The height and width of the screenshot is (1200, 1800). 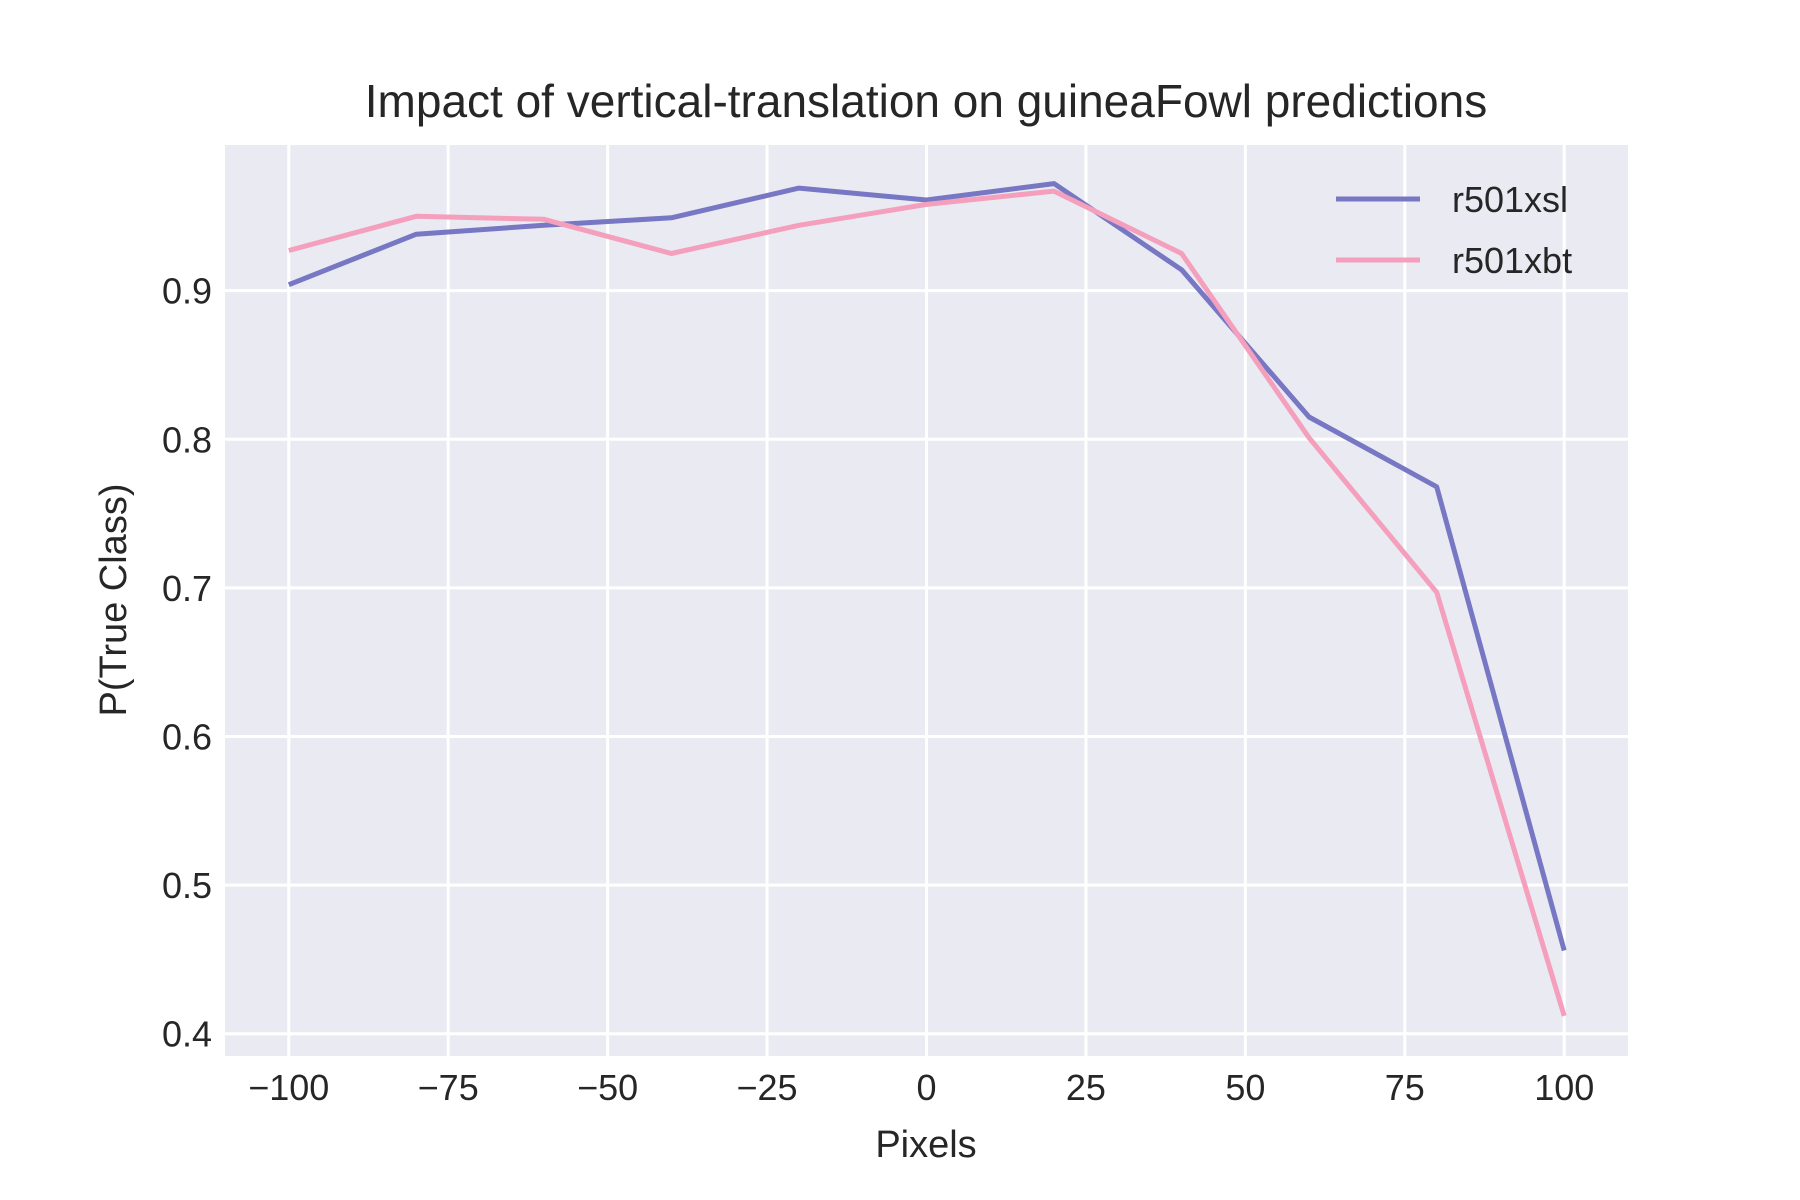 I want to click on x-tick-label: 25, so click(x=1086, y=1087).